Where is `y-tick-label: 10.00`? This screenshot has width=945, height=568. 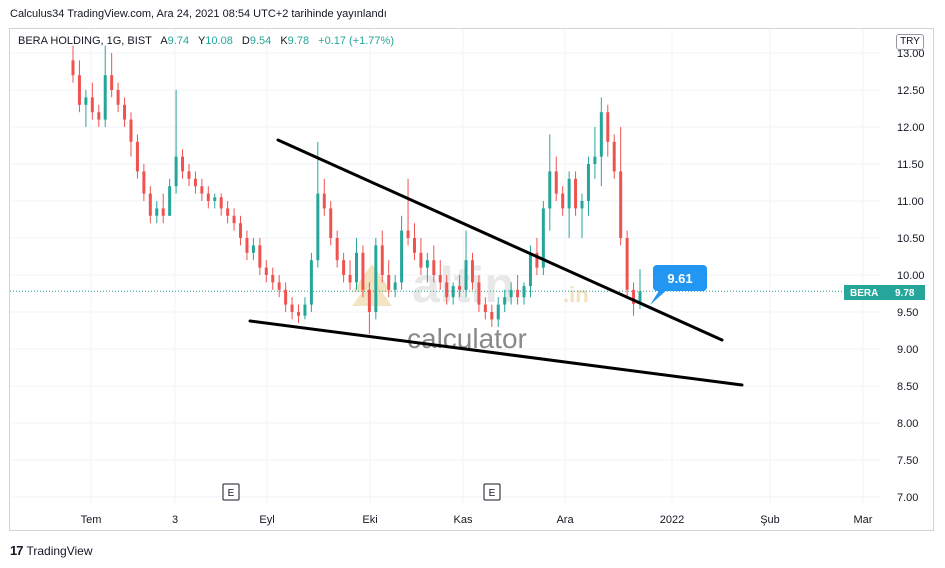 y-tick-label: 10.00 is located at coordinates (911, 276).